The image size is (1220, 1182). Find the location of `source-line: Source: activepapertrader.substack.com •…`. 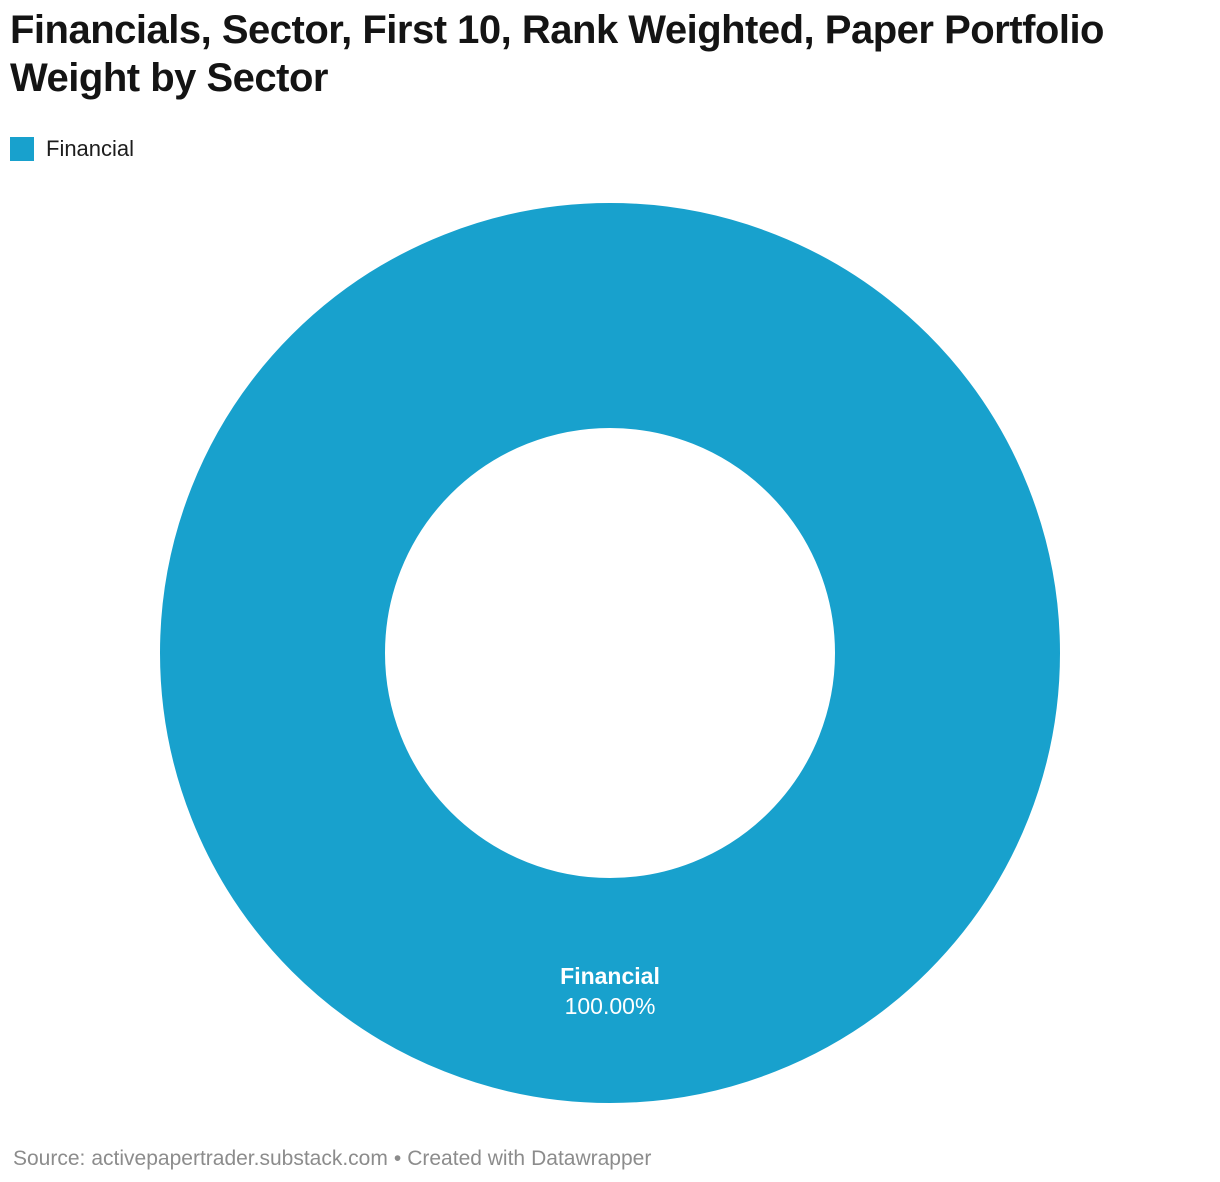

source-line: Source: activepapertrader.substack.com •… is located at coordinates (332, 1159).